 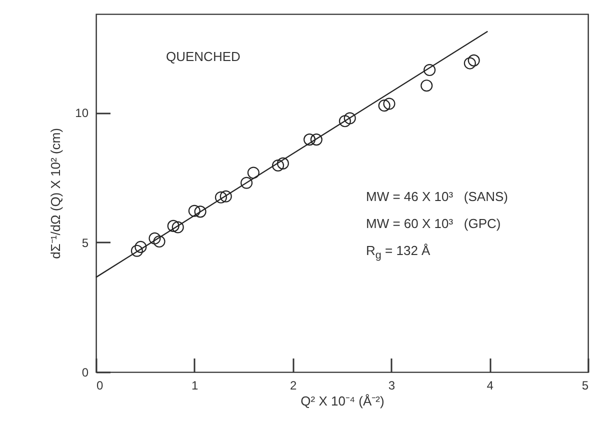 What do you see at coordinates (437, 196) in the screenshot?
I see `annotation: MW = 46 X 10³ (SANS)` at bounding box center [437, 196].